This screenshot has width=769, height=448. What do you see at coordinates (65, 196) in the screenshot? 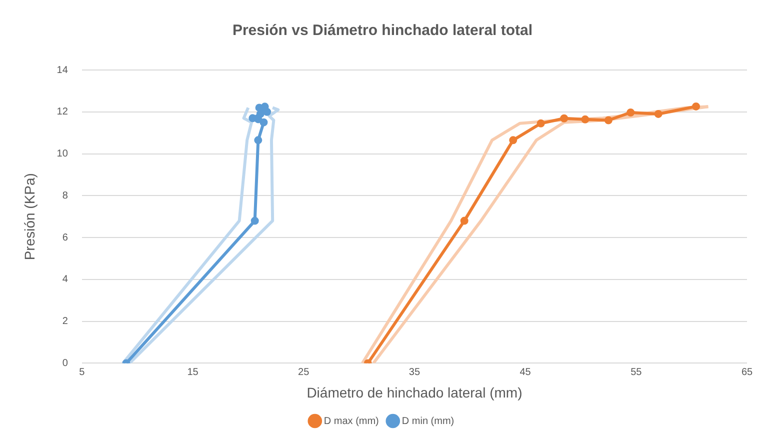
I see `y-tick-label: 8` at bounding box center [65, 196].